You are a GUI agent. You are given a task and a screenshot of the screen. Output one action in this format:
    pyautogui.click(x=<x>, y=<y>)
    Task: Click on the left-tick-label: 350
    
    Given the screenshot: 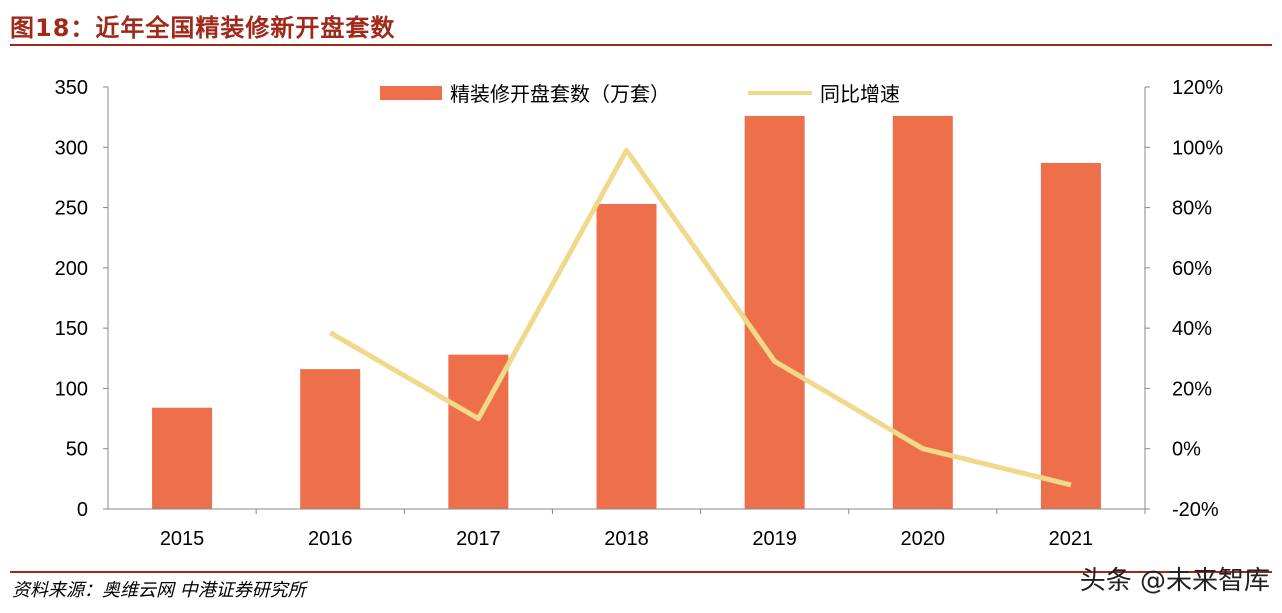 What is the action you would take?
    pyautogui.click(x=71, y=88)
    